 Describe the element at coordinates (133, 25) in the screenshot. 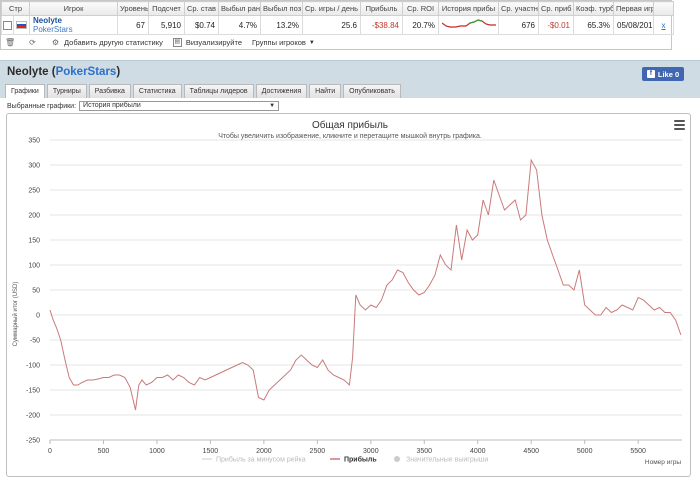

I see `level-cell: 67` at that location.